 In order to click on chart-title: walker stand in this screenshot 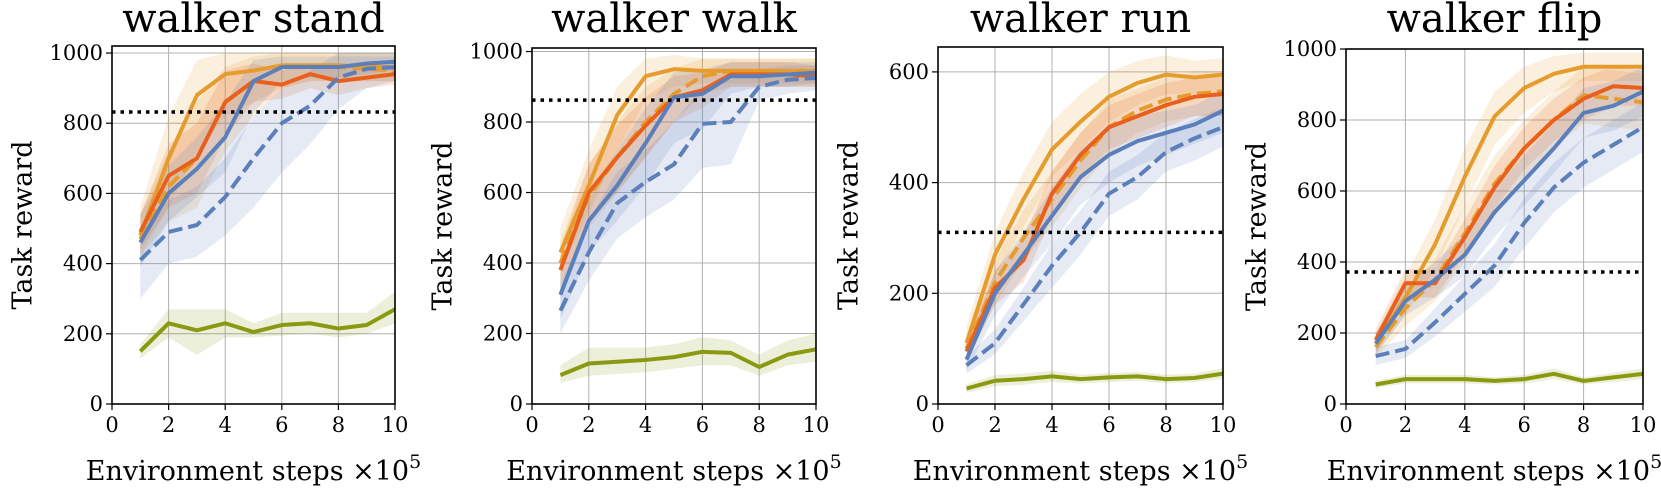, I will do `click(253, 21)`.